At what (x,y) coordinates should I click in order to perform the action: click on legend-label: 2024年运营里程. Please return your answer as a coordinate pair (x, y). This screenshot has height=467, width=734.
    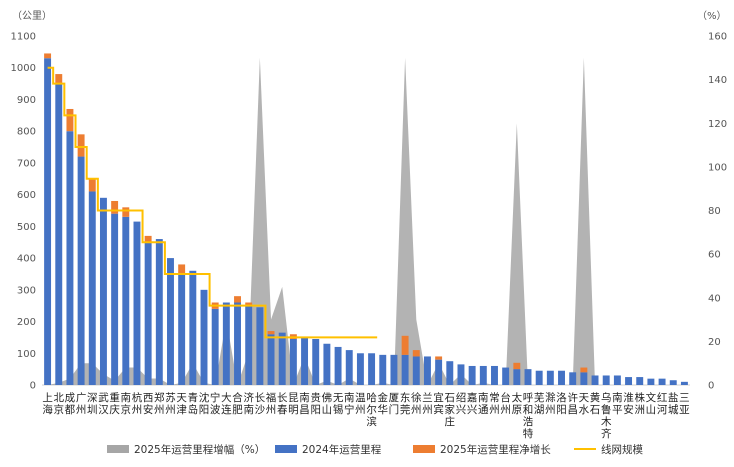
    Looking at the image, I should click on (342, 449).